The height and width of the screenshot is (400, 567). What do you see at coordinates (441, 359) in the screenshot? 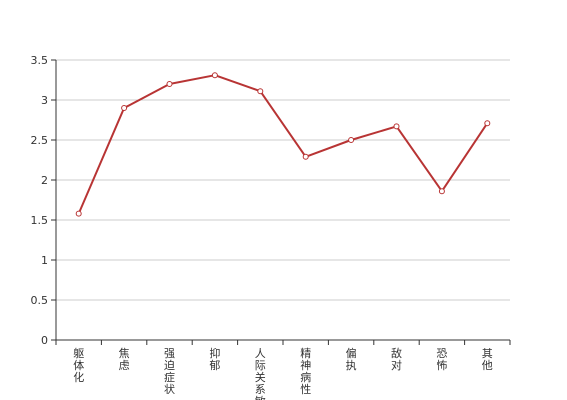
I see `x-category-label: 恐怖` at bounding box center [441, 359].